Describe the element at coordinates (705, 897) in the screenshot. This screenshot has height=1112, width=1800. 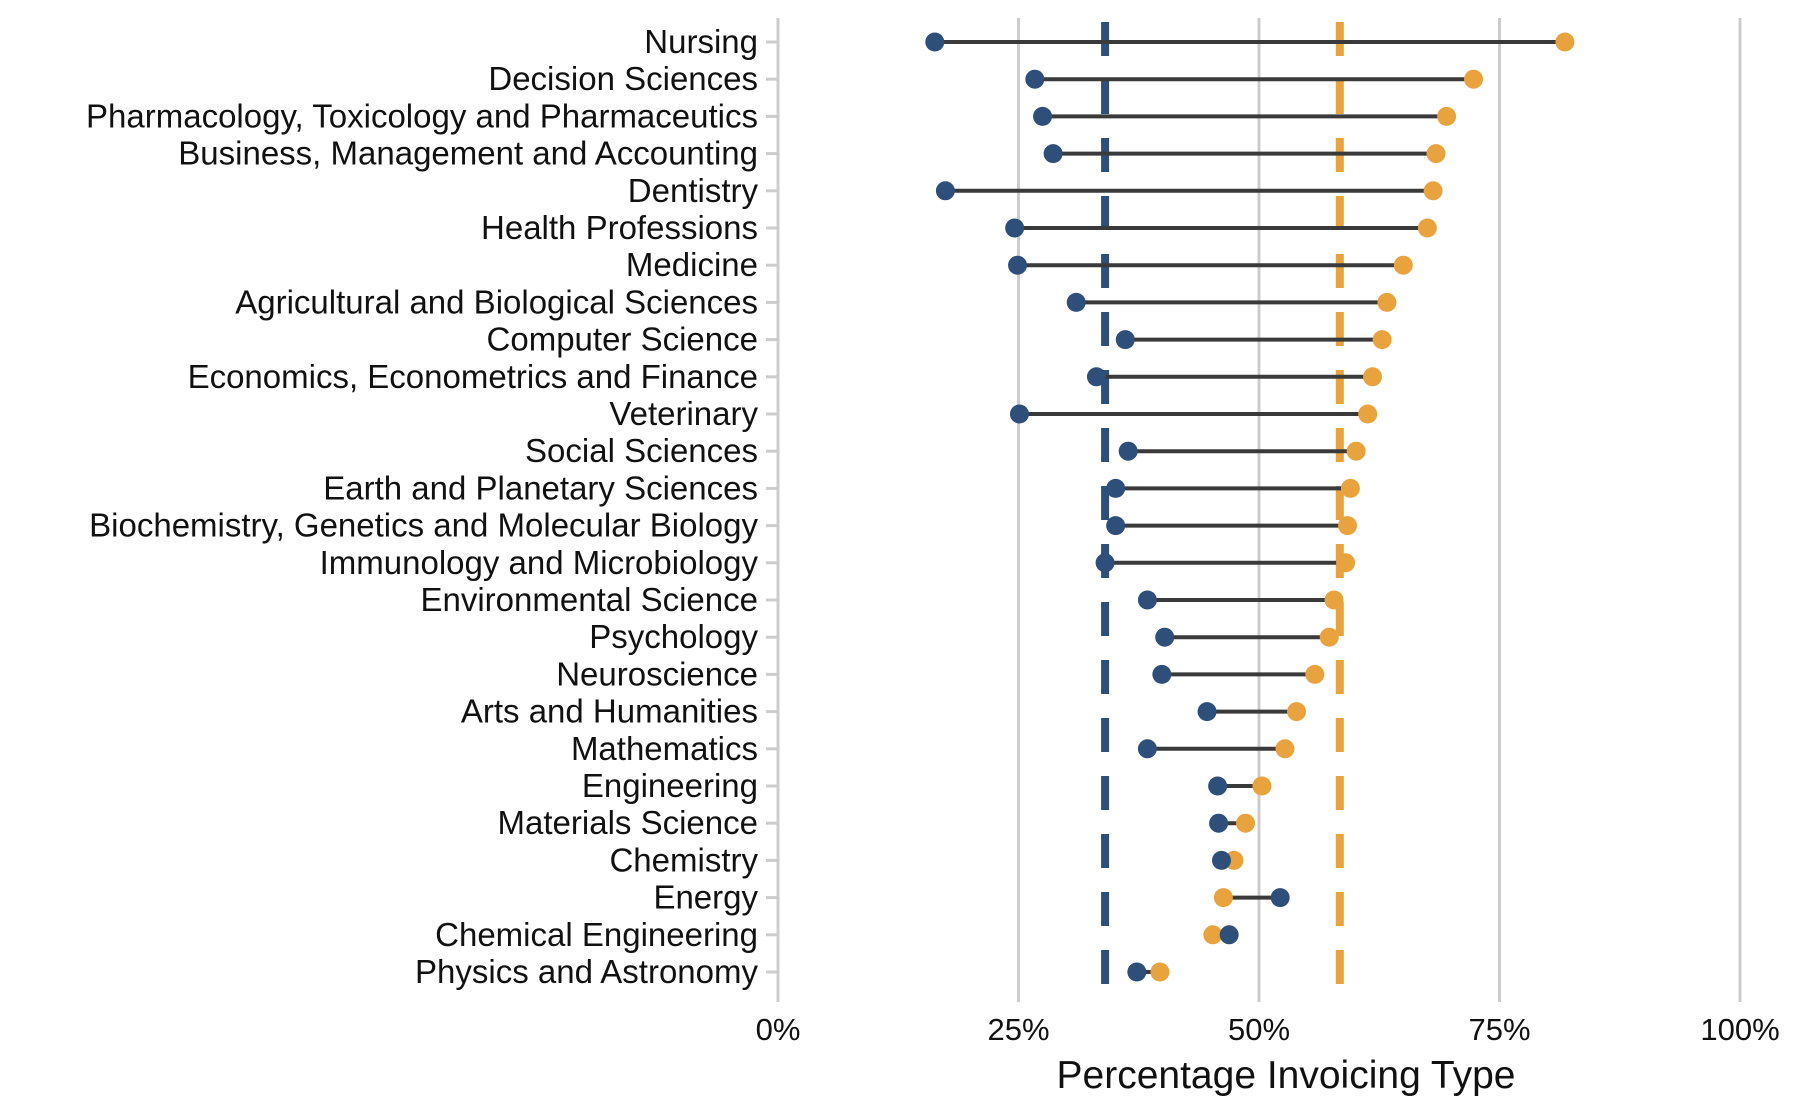
I see `category-label: Energy` at that location.